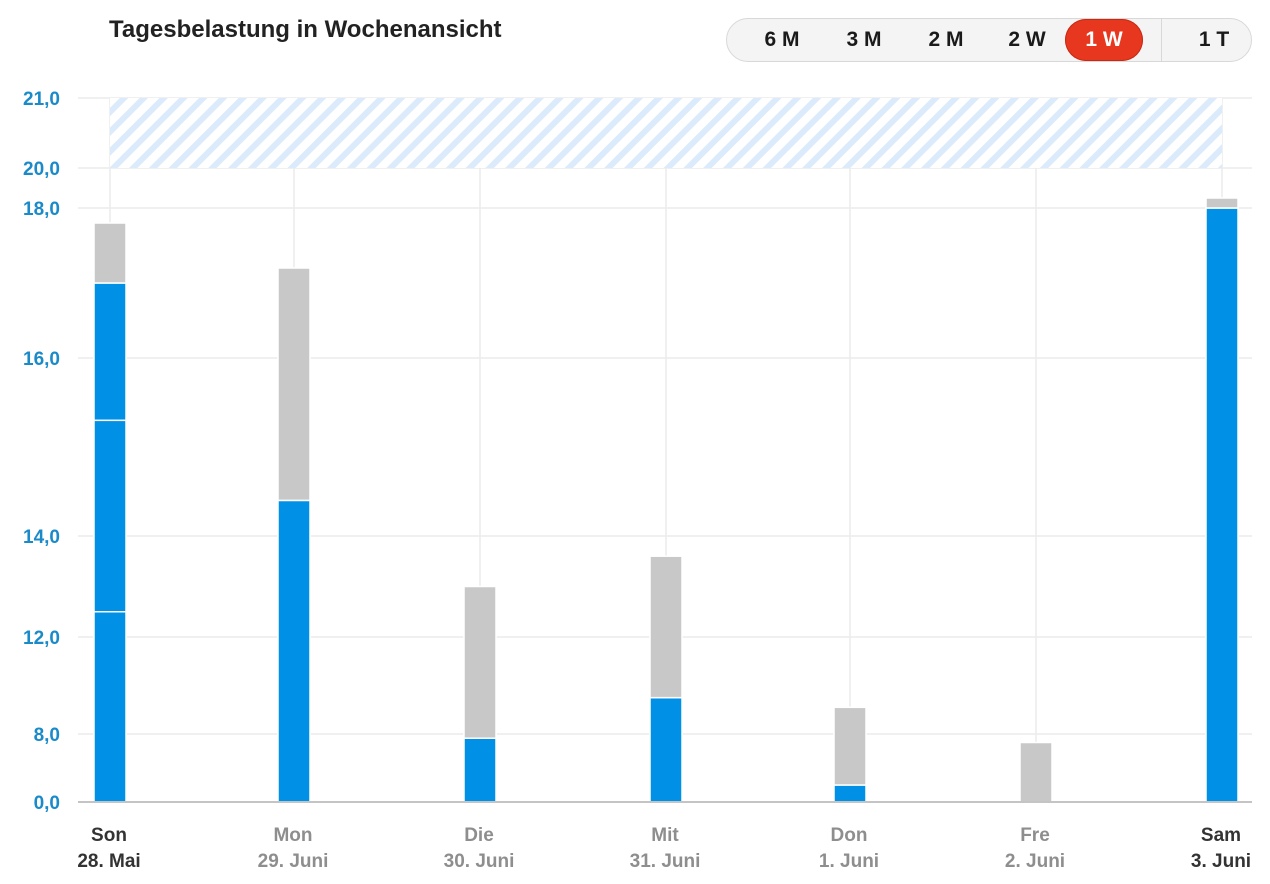 This screenshot has height=884, width=1270. What do you see at coordinates (479, 861) in the screenshot?
I see `x-label-date-2: 30. Juni` at bounding box center [479, 861].